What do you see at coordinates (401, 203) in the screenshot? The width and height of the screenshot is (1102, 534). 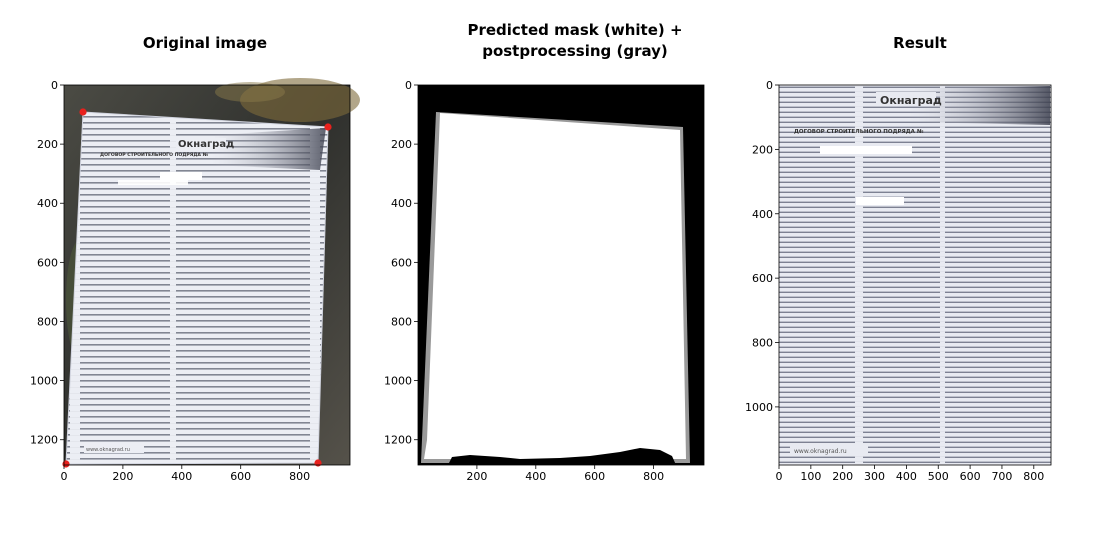 I see `mask-y-tick-label: 400` at bounding box center [401, 203].